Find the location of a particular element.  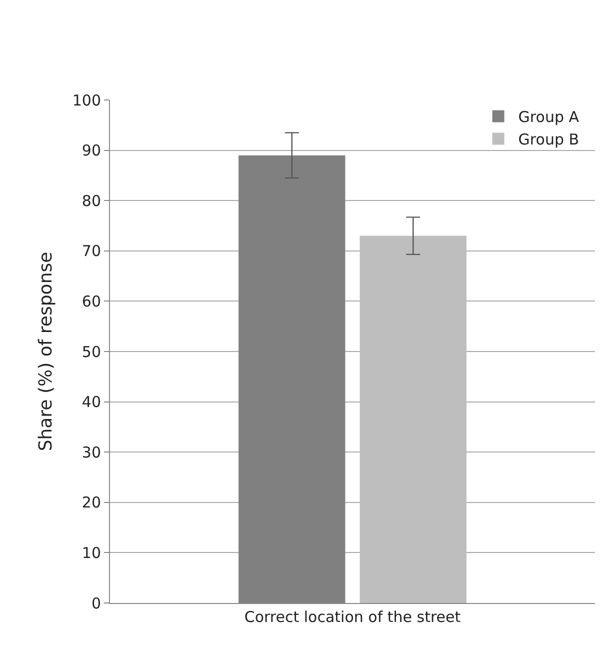

legend-label: Group A is located at coordinates (549, 117).